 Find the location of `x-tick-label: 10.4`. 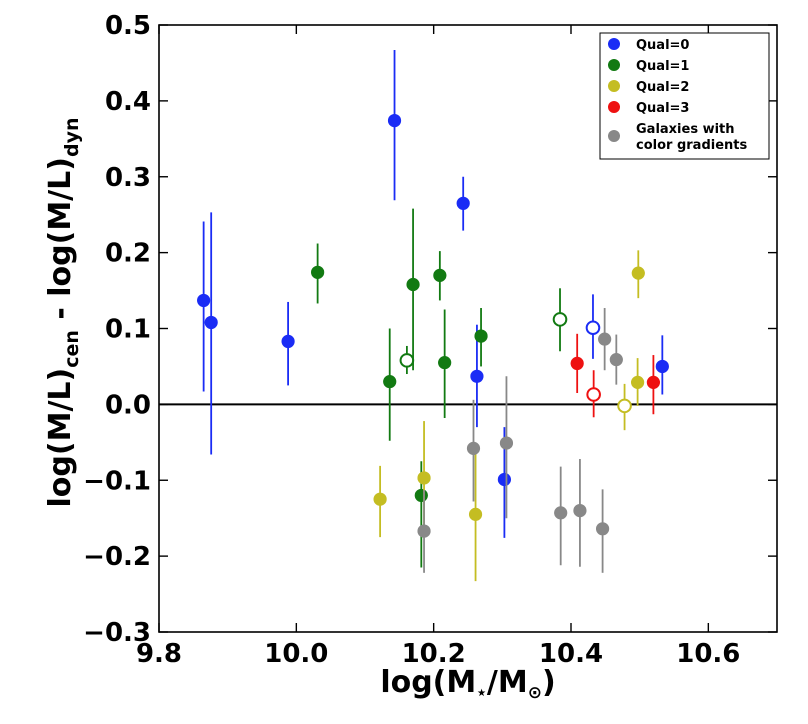

x-tick-label: 10.4 is located at coordinates (571, 654).